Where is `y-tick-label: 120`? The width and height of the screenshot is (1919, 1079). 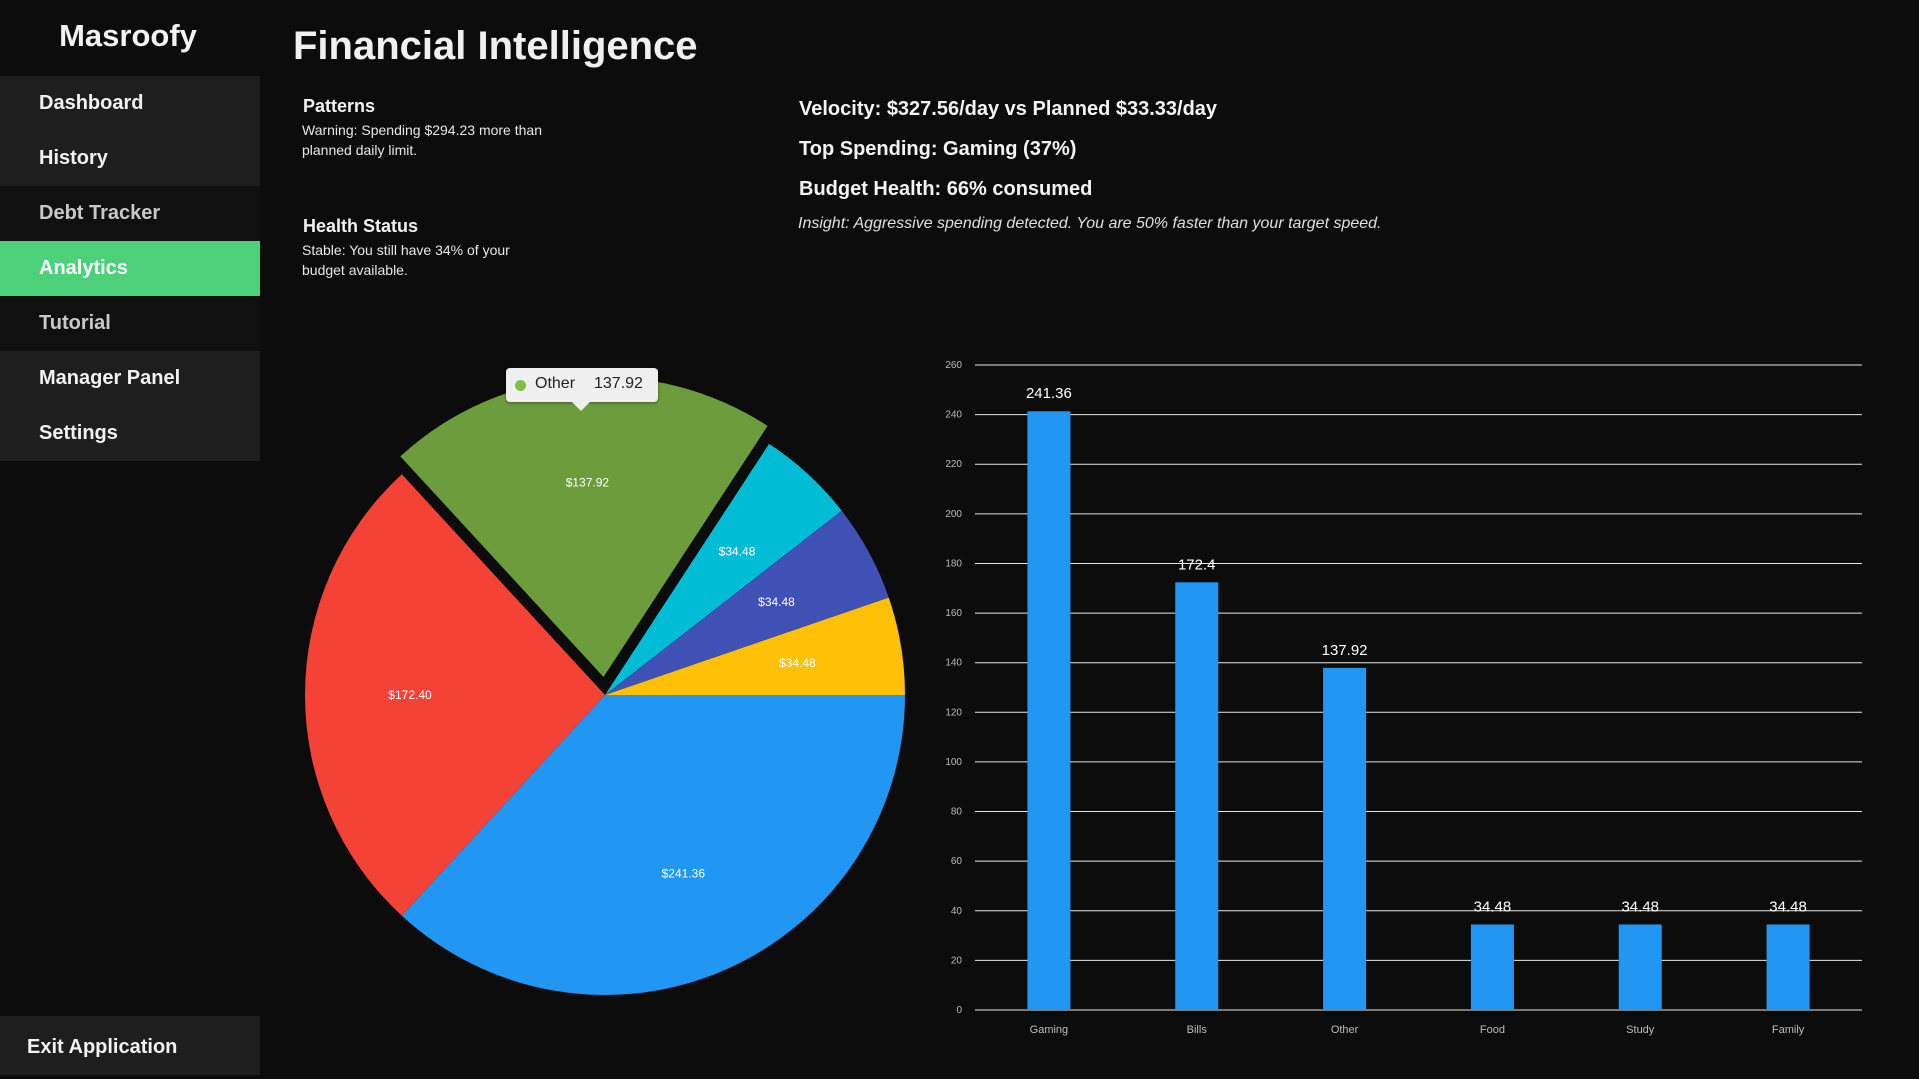
y-tick-label: 120 is located at coordinates (953, 712).